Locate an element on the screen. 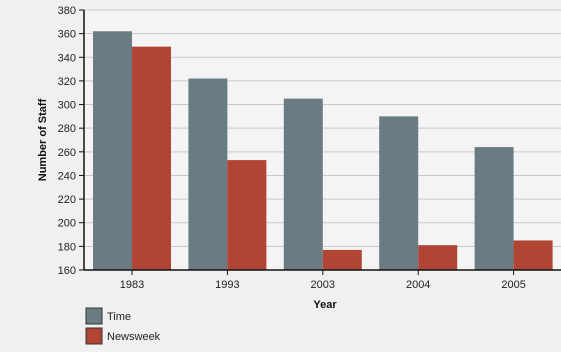 The width and height of the screenshot is (561, 352). bar-newsweek-2004 is located at coordinates (438, 257).